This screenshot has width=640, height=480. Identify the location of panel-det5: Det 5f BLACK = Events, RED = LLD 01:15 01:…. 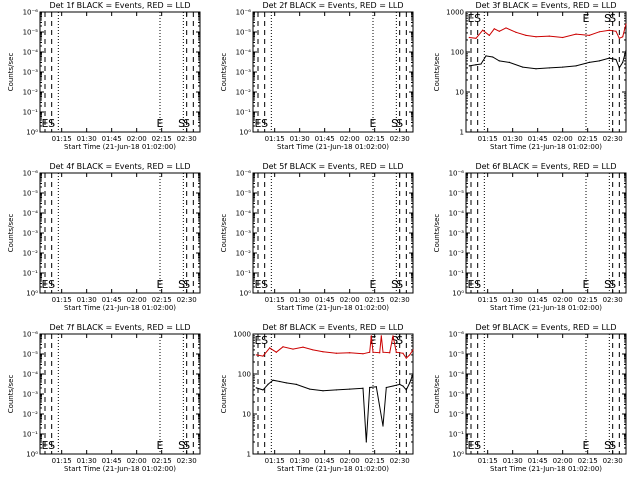
(317, 237).